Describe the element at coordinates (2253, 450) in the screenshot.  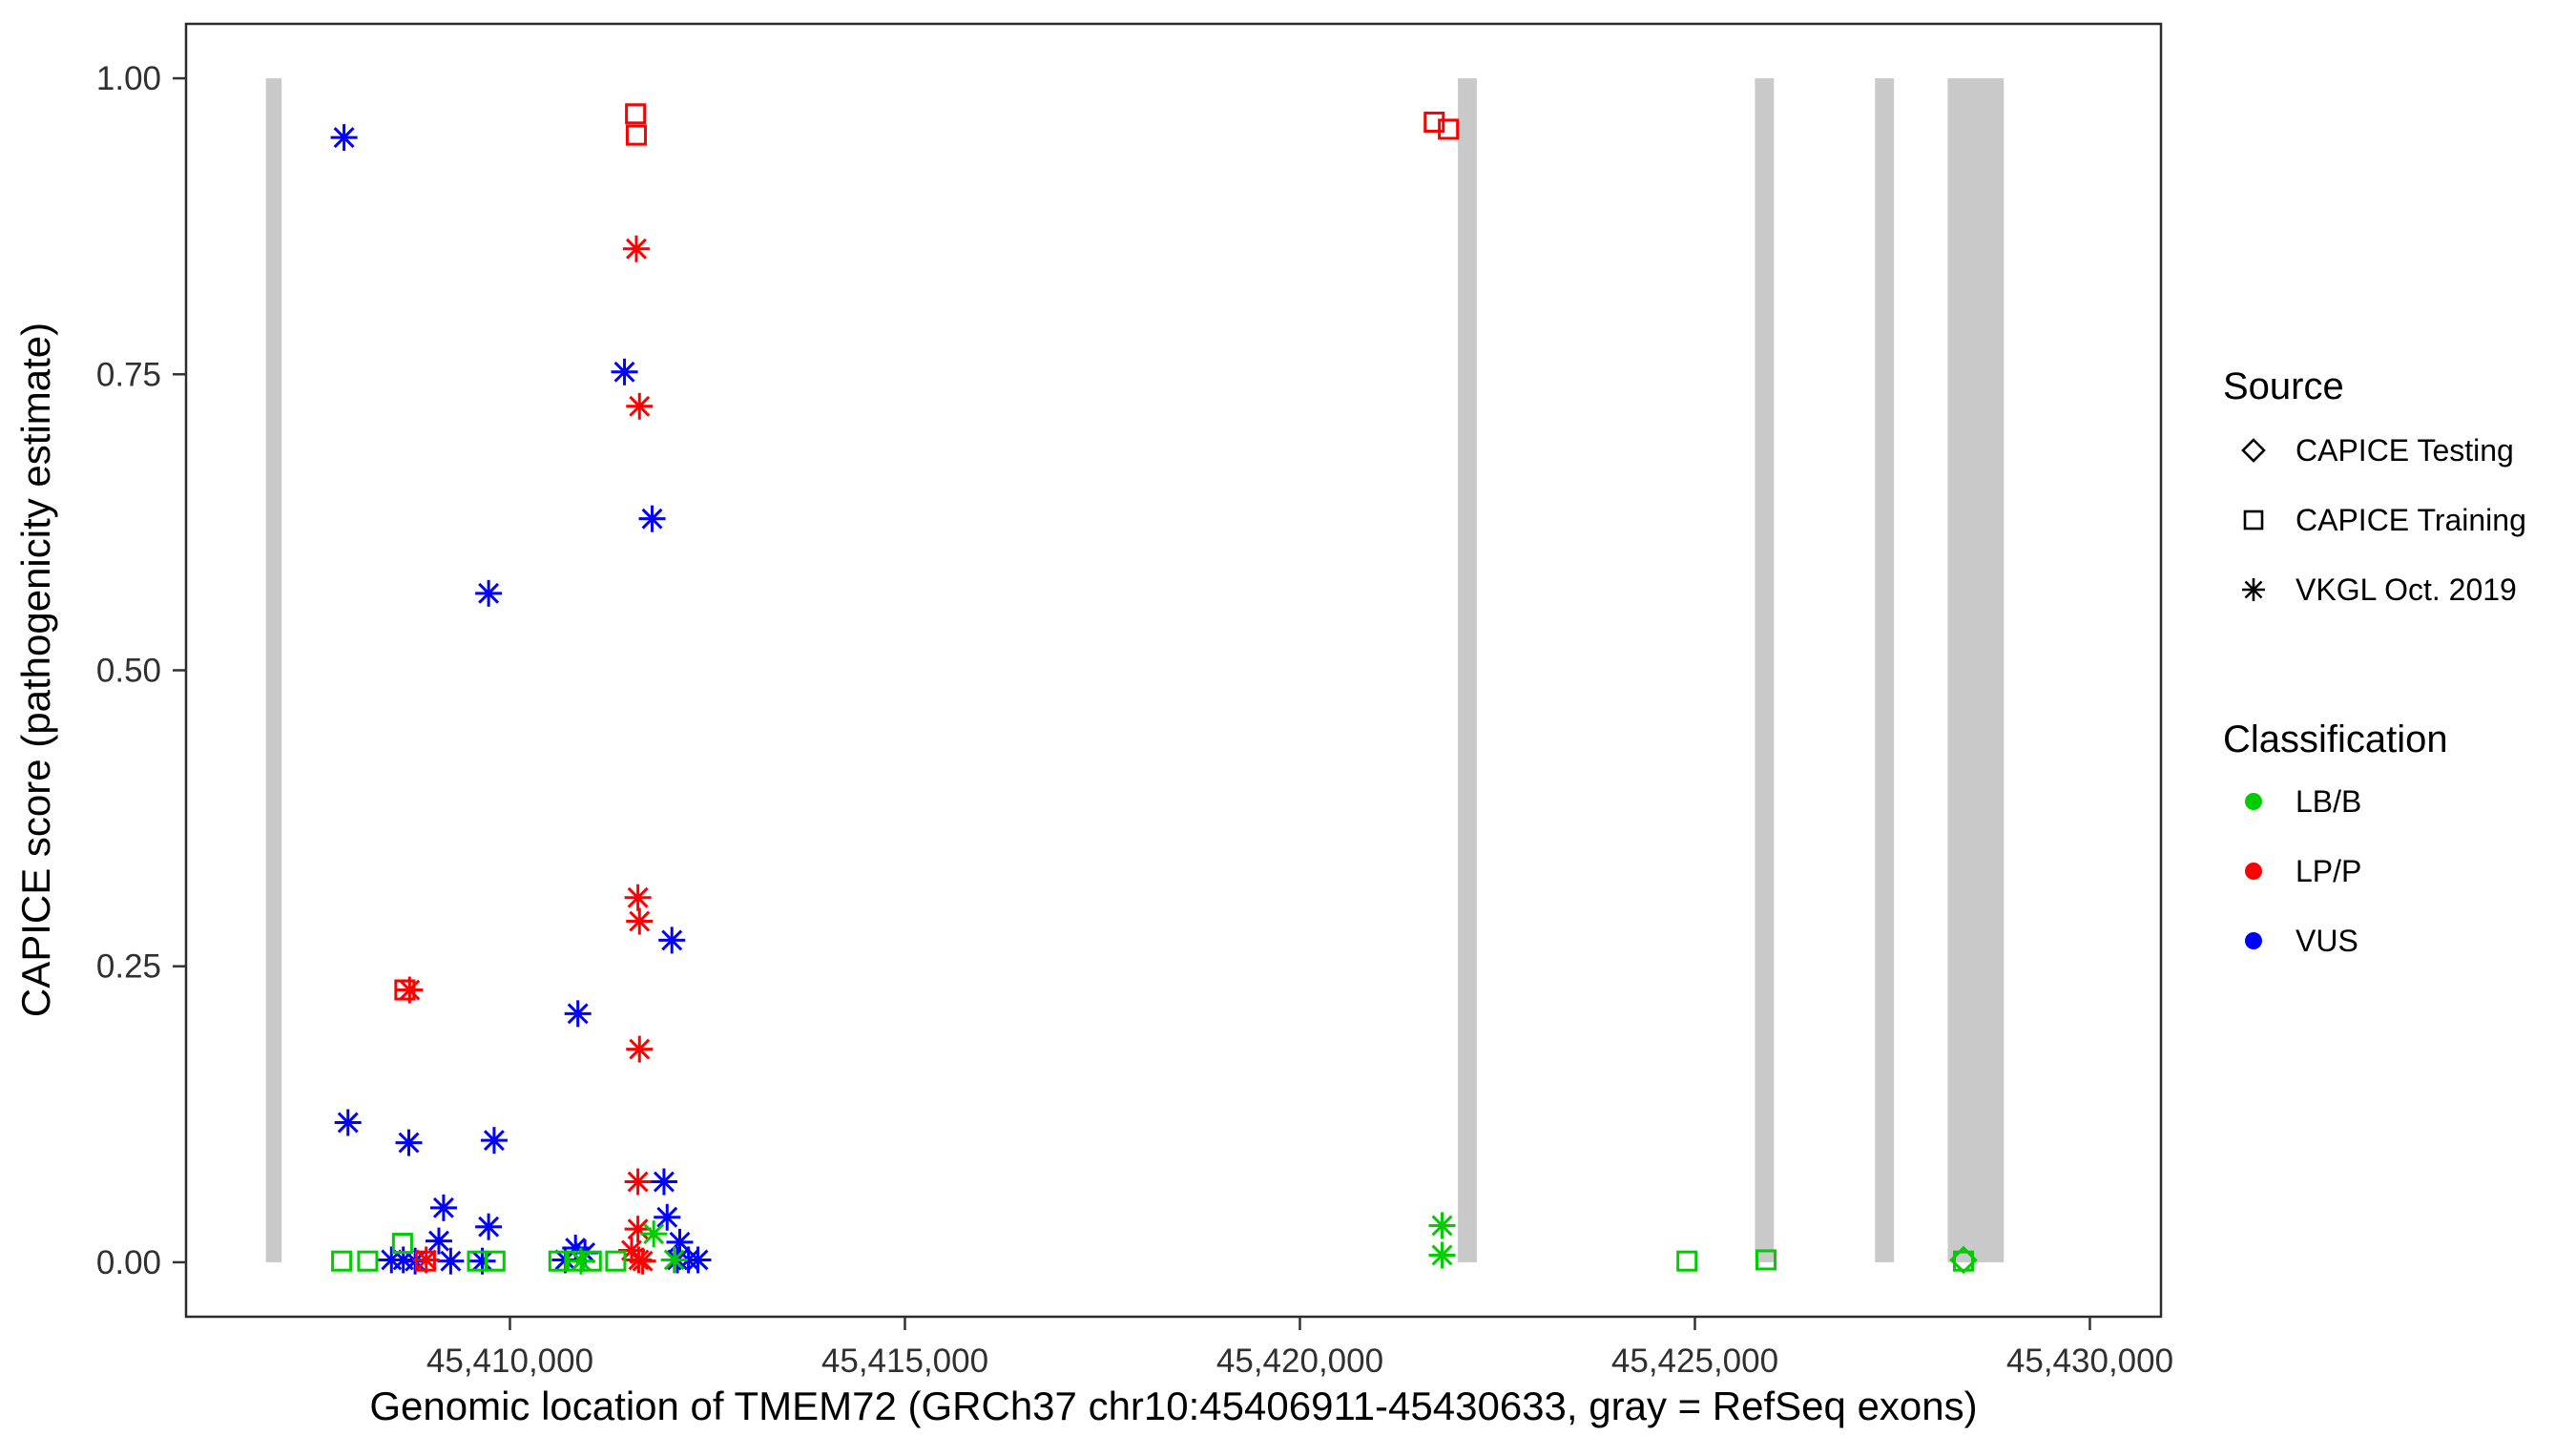
I see `diamond-icon` at that location.